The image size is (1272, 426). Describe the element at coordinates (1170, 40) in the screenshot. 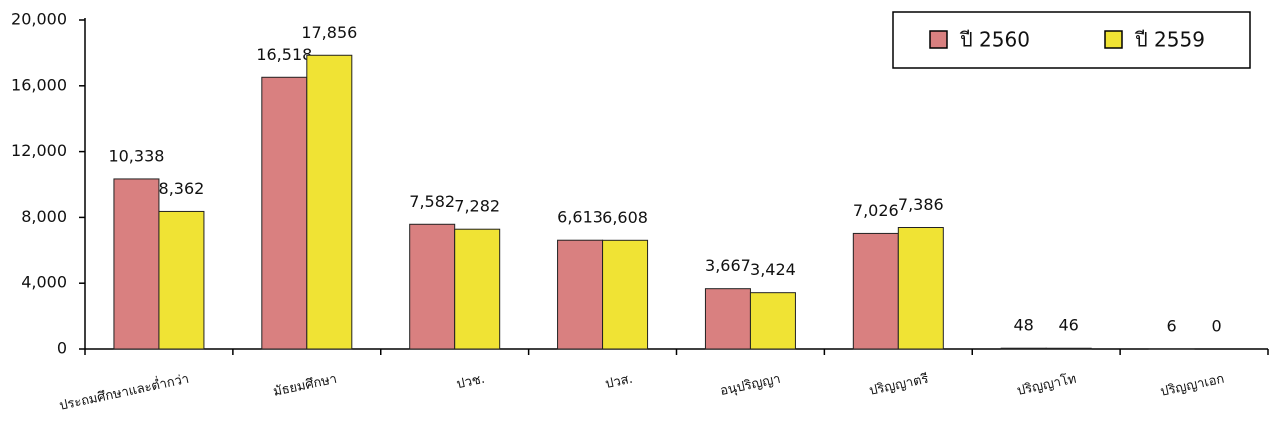

I see `legend-label: ปี 2559` at that location.